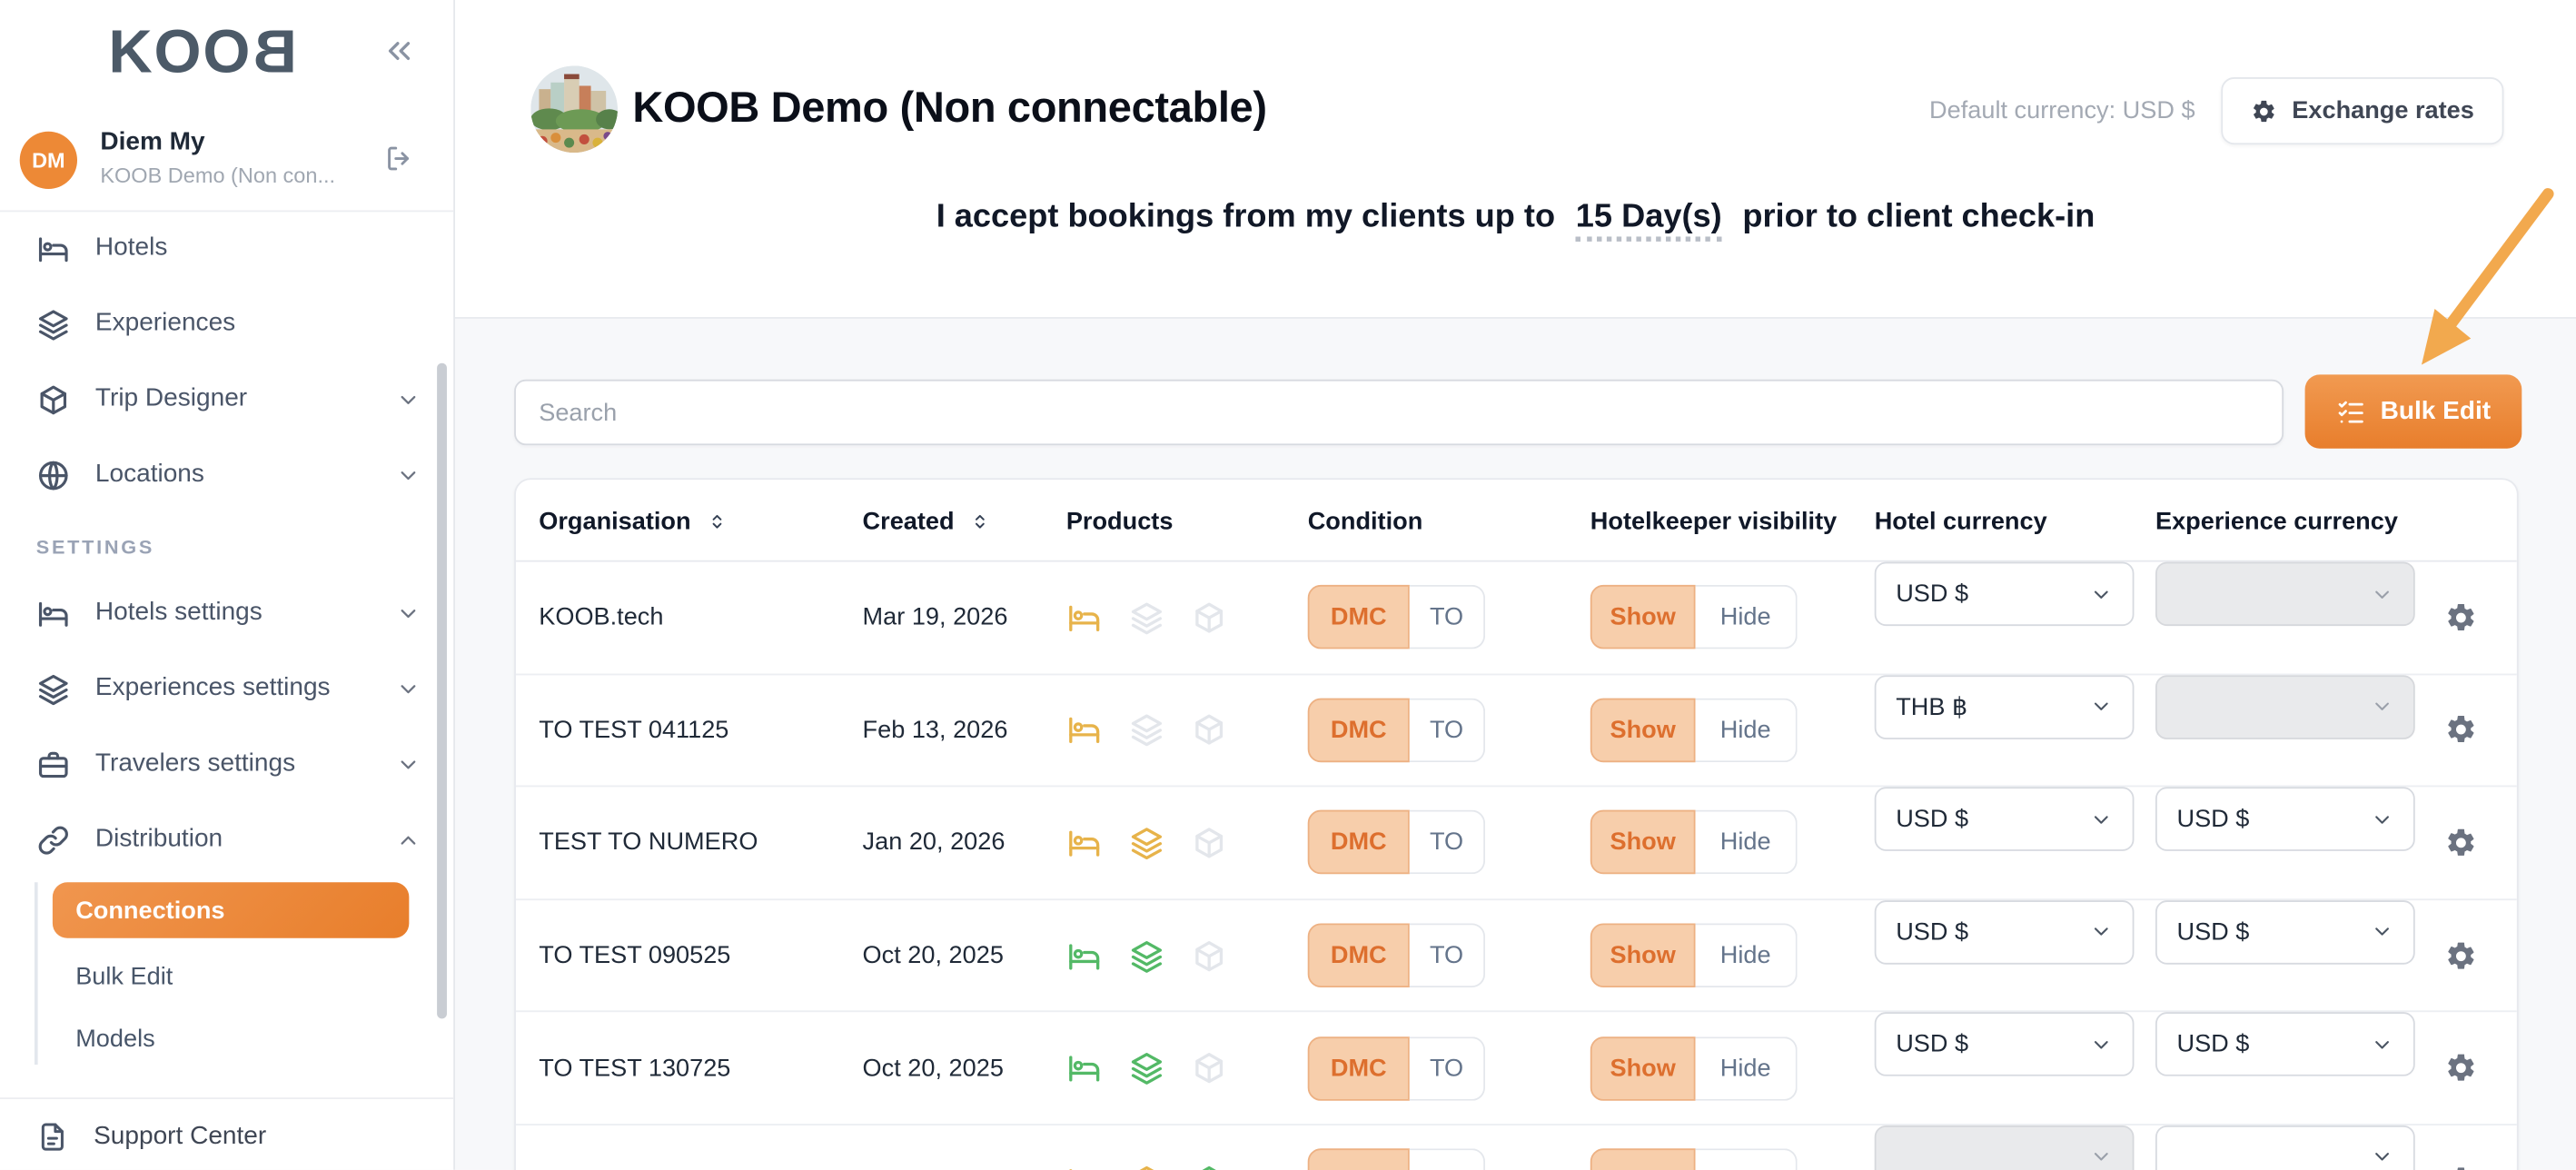 This screenshot has height=1170, width=2576. I want to click on bulk-edit-button: Bulk Edit, so click(2413, 412).